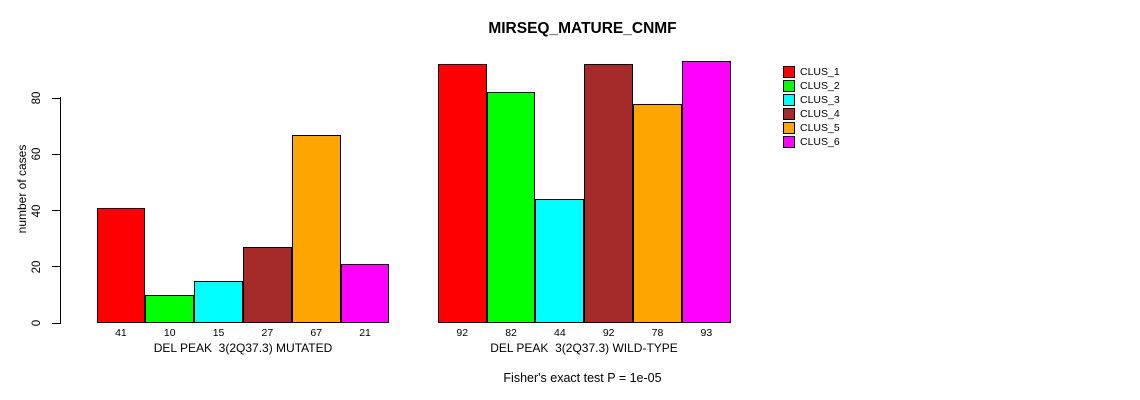 The image size is (1140, 400). I want to click on y-axis-label: number of cases, so click(22, 189).